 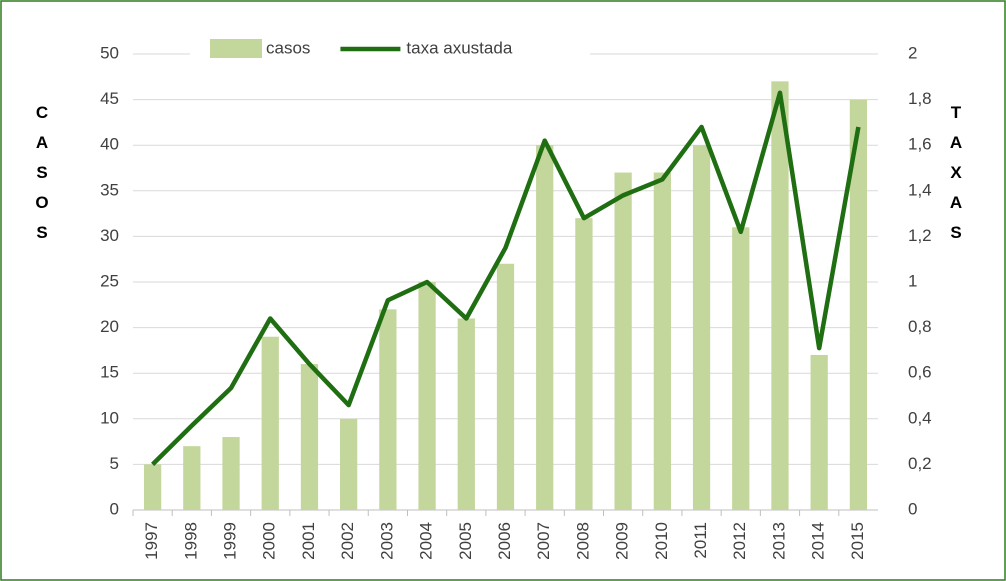 What do you see at coordinates (308, 541) in the screenshot?
I see `x-tick-label: 2001` at bounding box center [308, 541].